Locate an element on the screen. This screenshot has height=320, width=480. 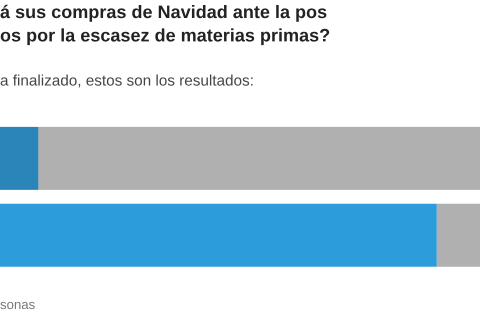
chart-title: á sus compras de Navidad ante la pos os por la escasez de materias primas? is located at coordinates (165, 25).